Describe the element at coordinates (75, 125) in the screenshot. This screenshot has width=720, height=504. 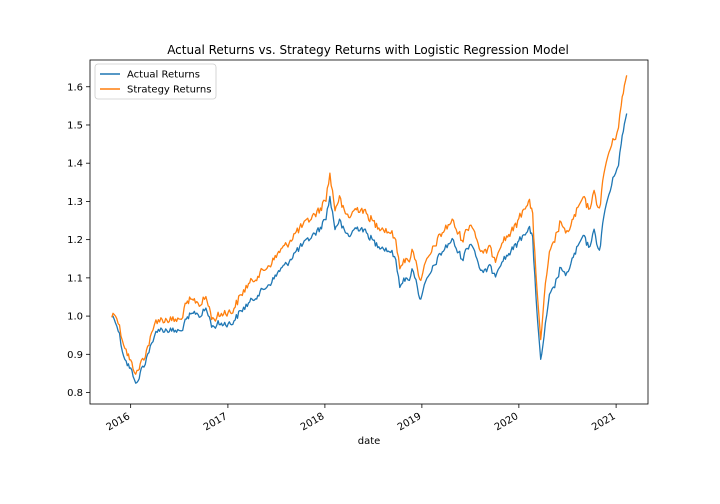
I see `y-tick-label: 1.5` at that location.